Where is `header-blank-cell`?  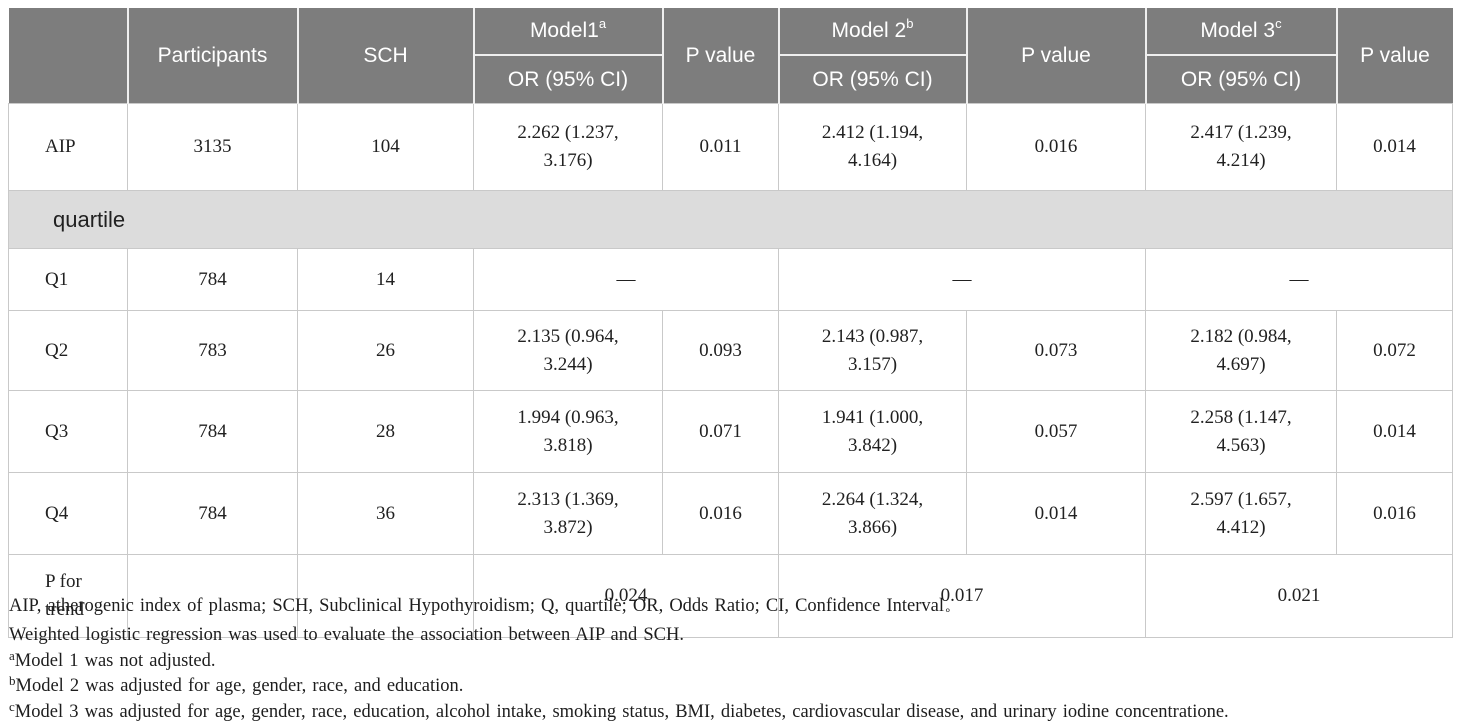 header-blank-cell is located at coordinates (68, 56).